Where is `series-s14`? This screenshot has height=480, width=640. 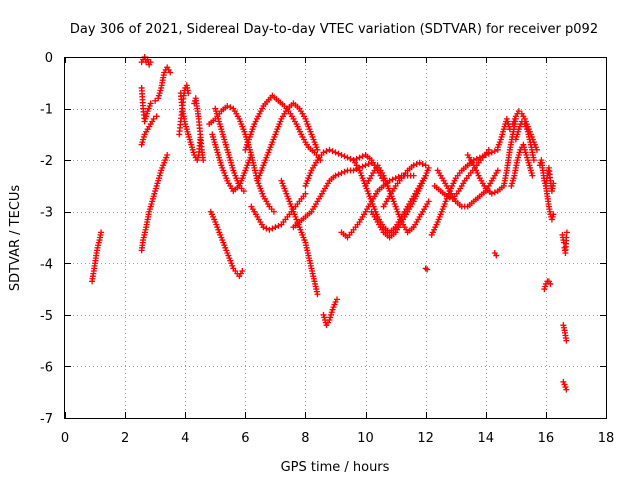 series-s14 is located at coordinates (287, 142).